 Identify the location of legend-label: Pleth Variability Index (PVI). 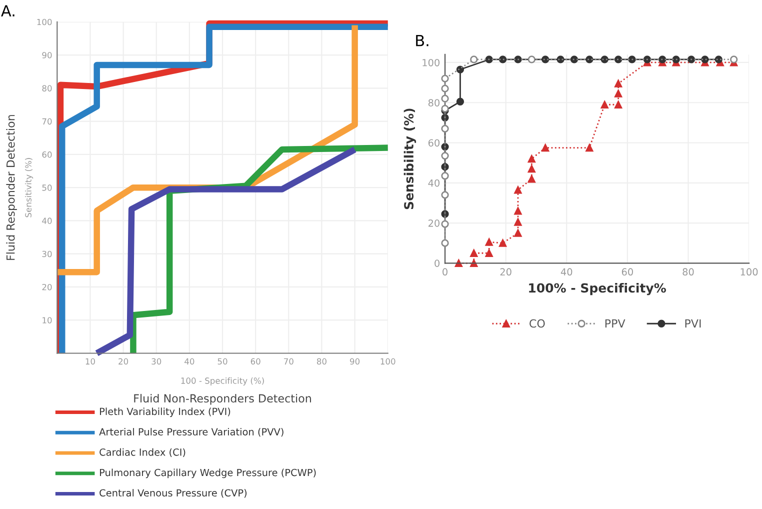
(165, 412).